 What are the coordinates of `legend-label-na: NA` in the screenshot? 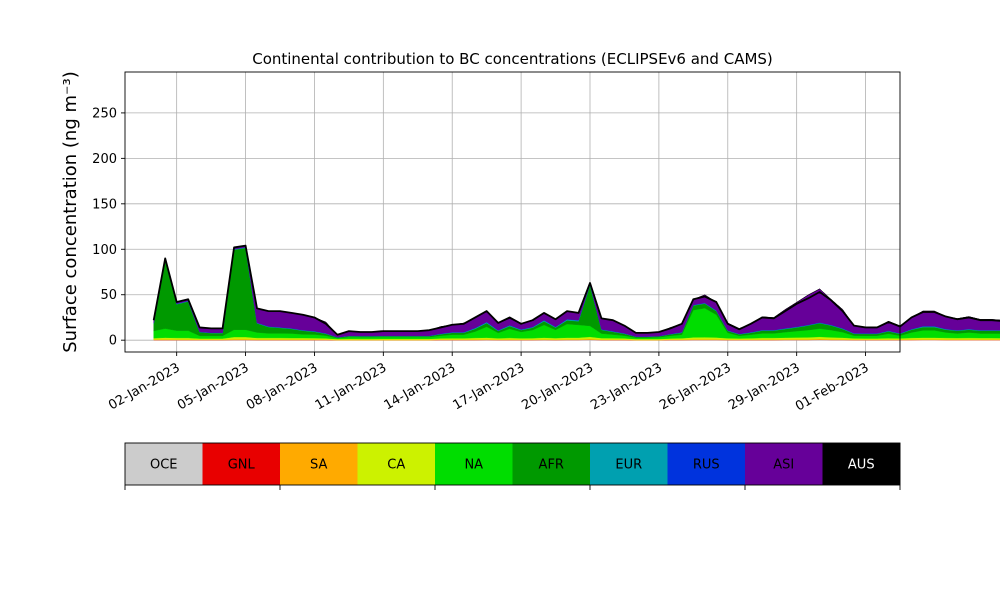 It's located at (473, 465).